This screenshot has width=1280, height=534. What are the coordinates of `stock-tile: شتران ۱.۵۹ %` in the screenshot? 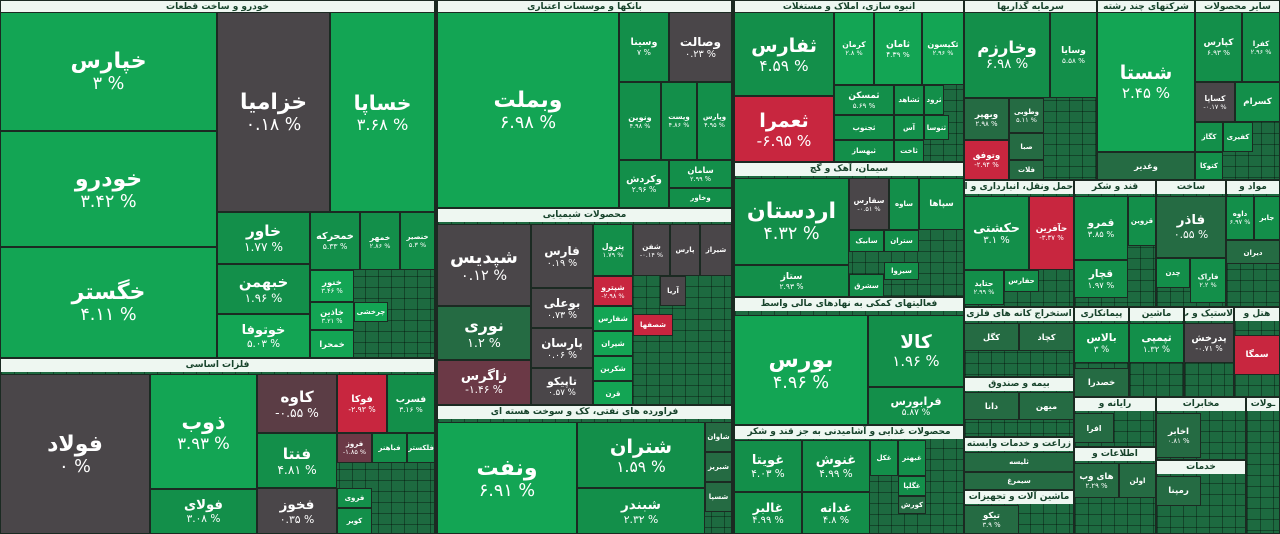 It's located at (641, 455).